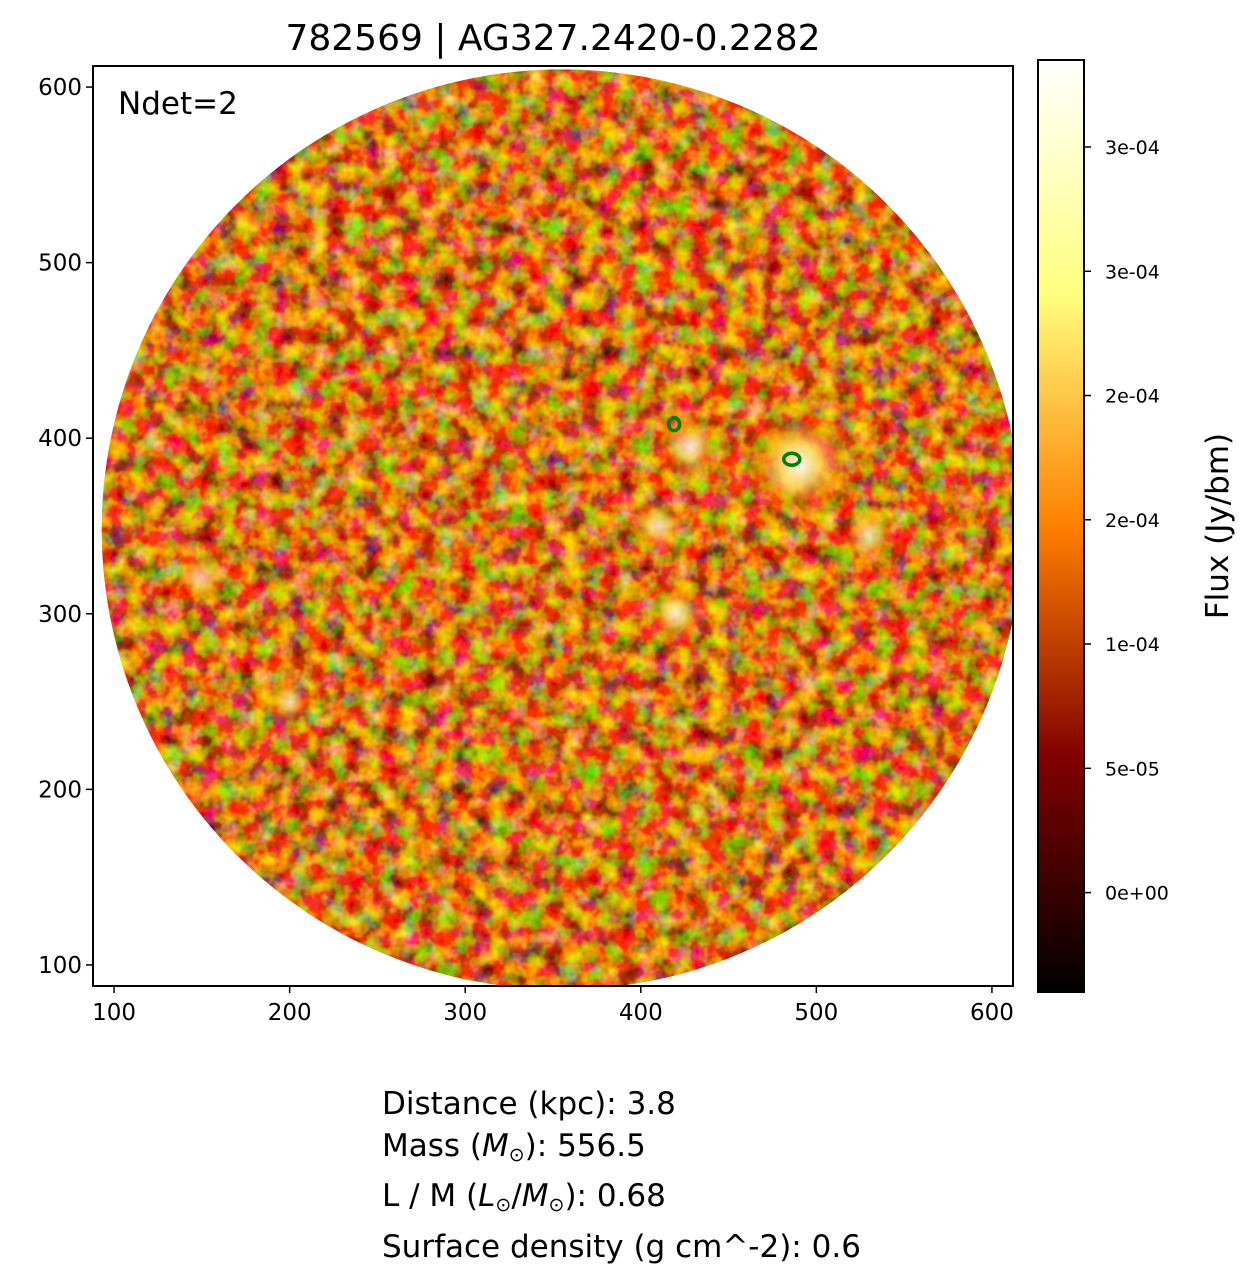 This screenshot has width=1257, height=1268. Describe the element at coordinates (1137, 894) in the screenshot. I see `colorbar-tick-label: 0e+00` at that location.